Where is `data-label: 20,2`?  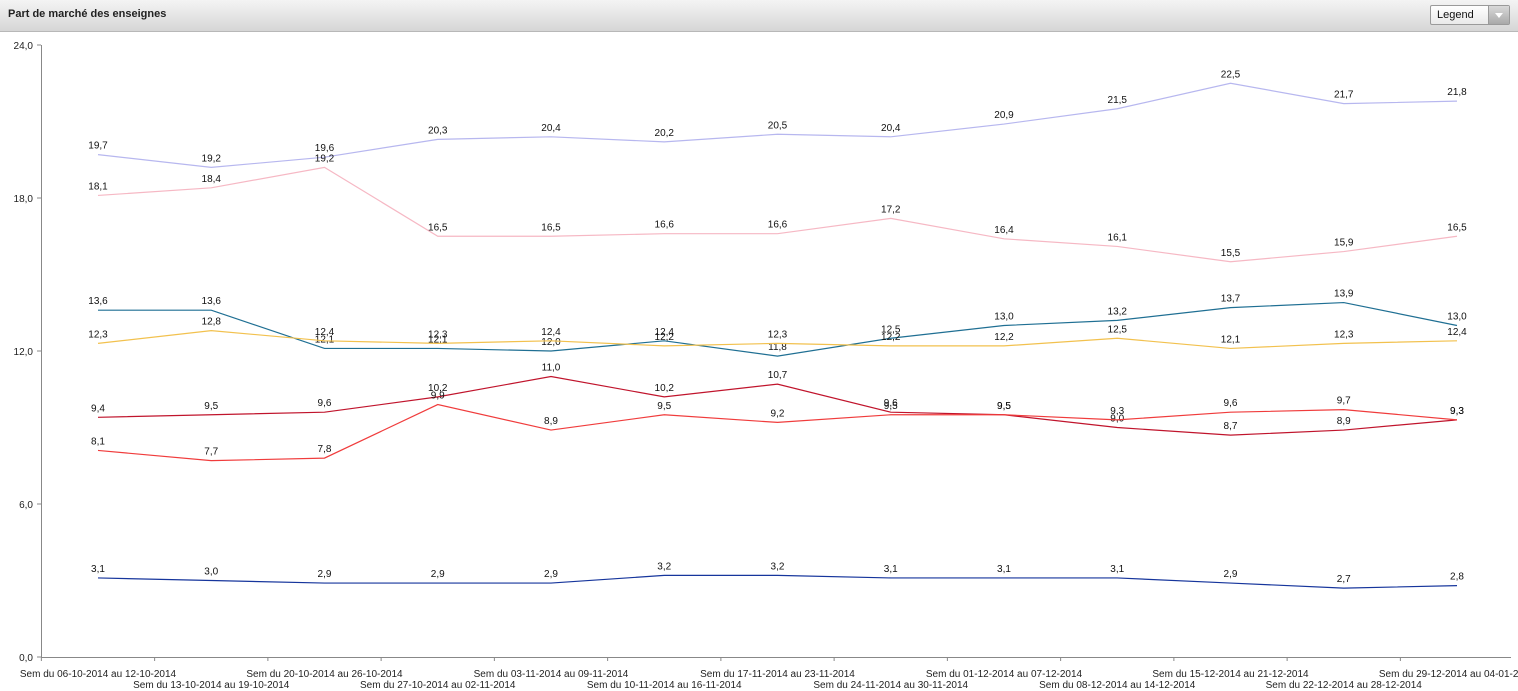
data-label: 20,2 is located at coordinates (665, 133).